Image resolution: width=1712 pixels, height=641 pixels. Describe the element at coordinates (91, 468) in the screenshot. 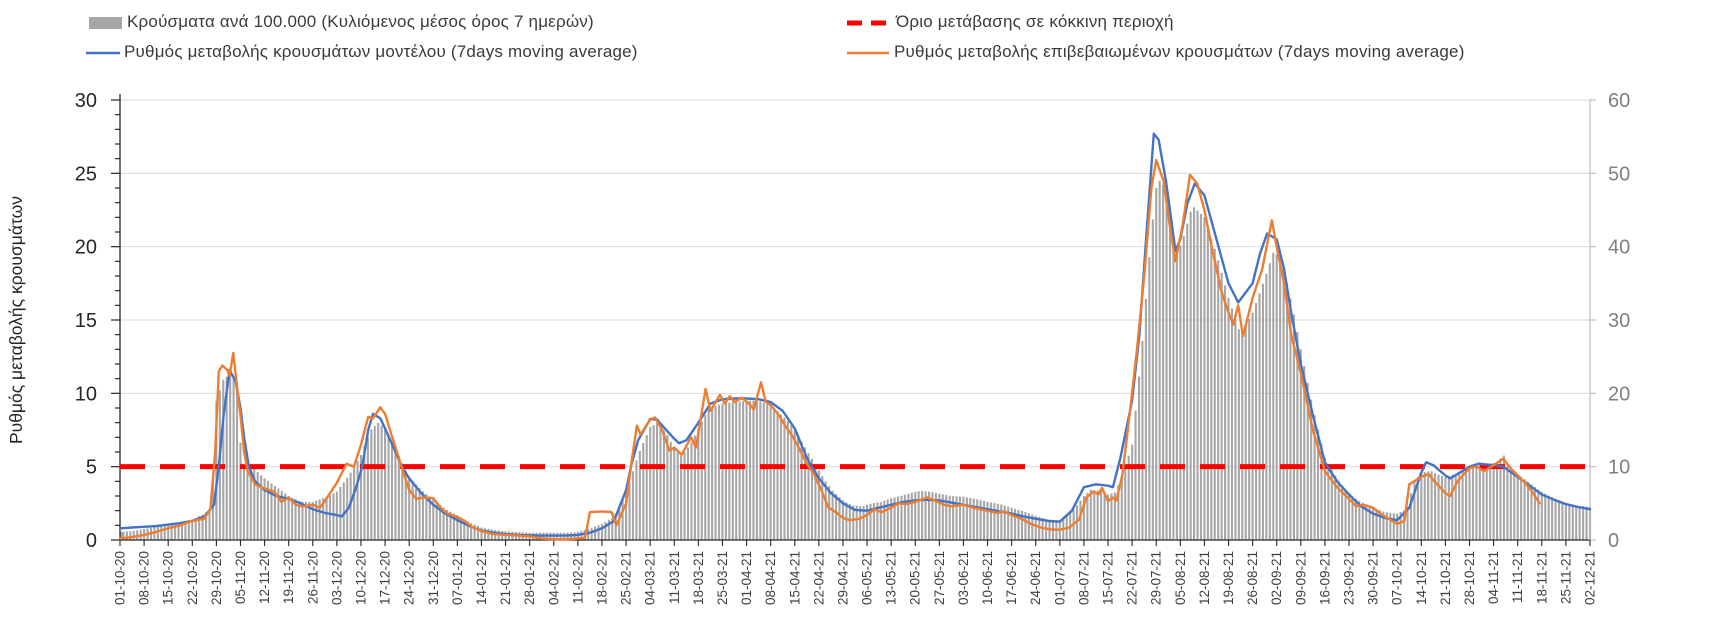

I see `left-axis-tick-label: 5` at that location.